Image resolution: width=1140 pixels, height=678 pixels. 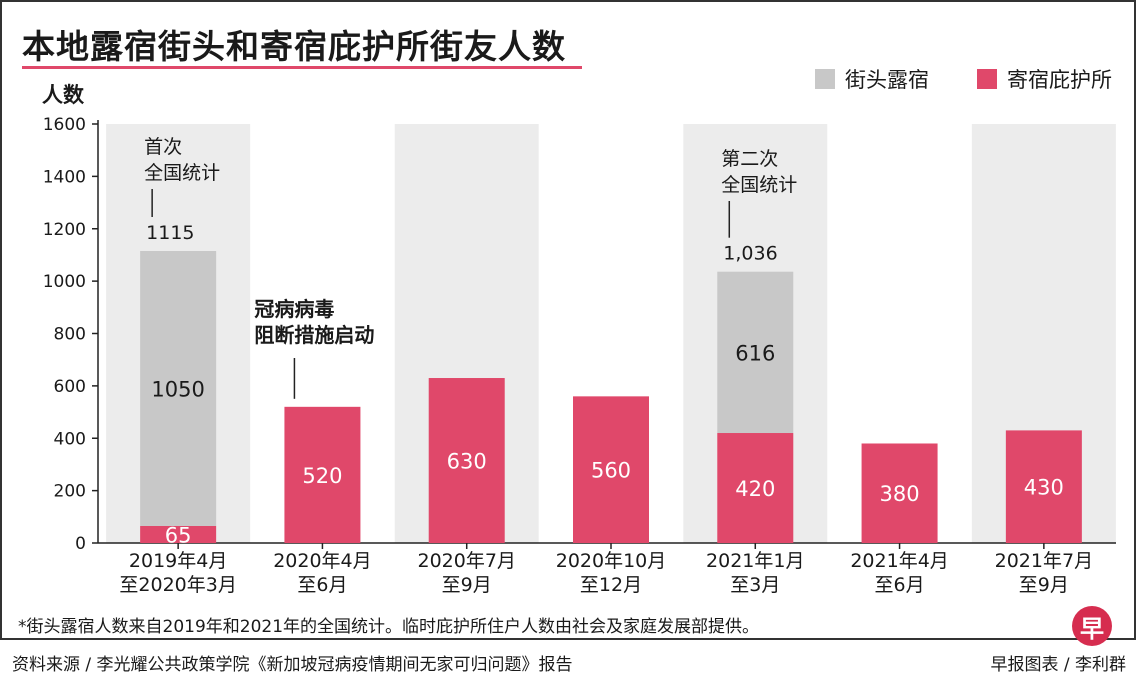 I want to click on y-tick-label: 600, so click(x=70, y=387).